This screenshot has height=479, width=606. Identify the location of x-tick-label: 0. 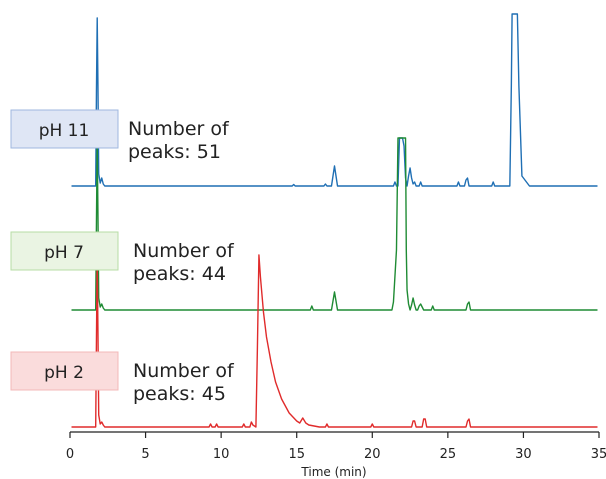
(70, 454).